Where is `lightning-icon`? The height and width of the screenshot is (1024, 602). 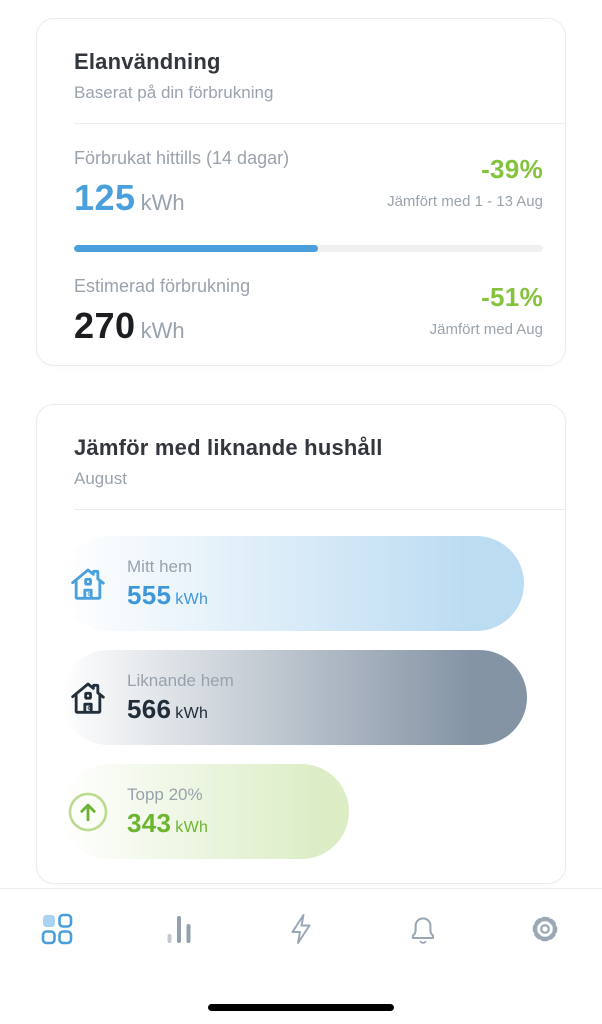
lightning-icon is located at coordinates (301, 929).